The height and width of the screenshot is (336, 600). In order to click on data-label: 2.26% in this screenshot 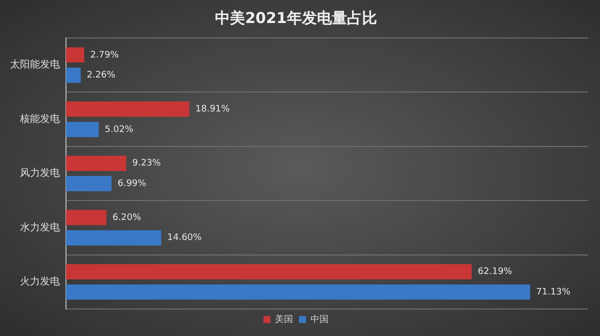, I will do `click(101, 75)`.